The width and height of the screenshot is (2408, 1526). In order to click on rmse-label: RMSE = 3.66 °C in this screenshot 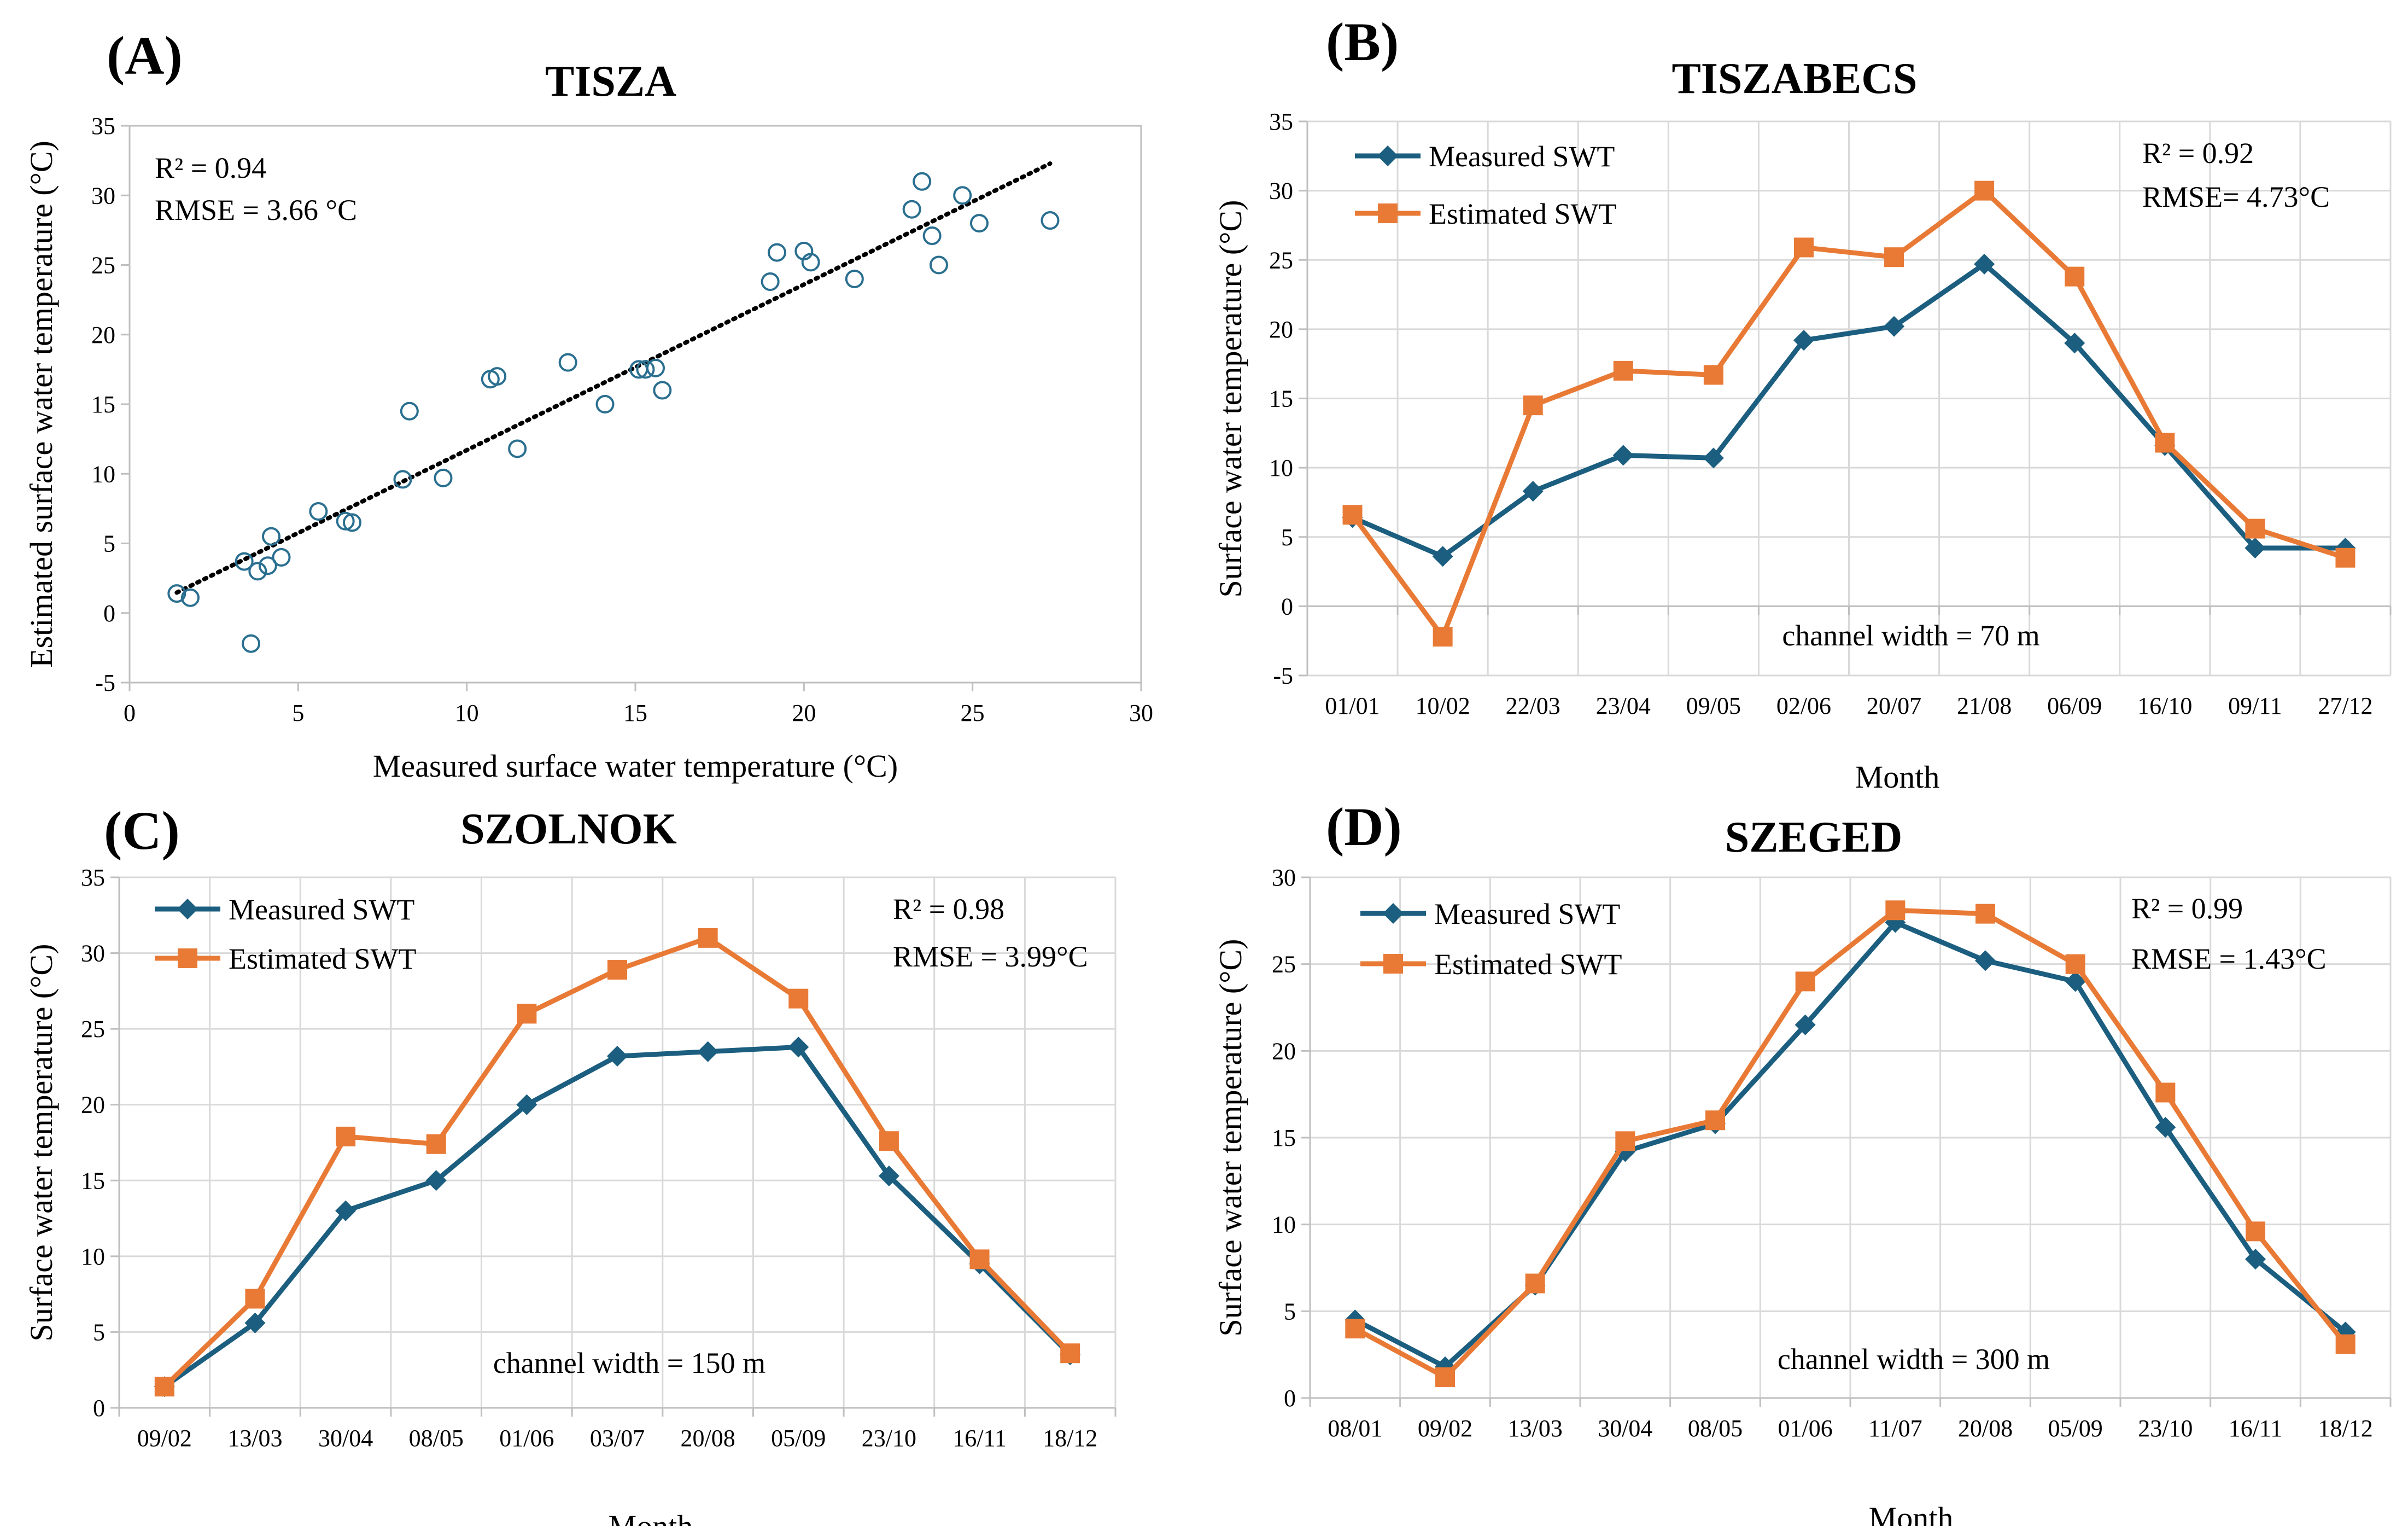, I will do `click(256, 210)`.